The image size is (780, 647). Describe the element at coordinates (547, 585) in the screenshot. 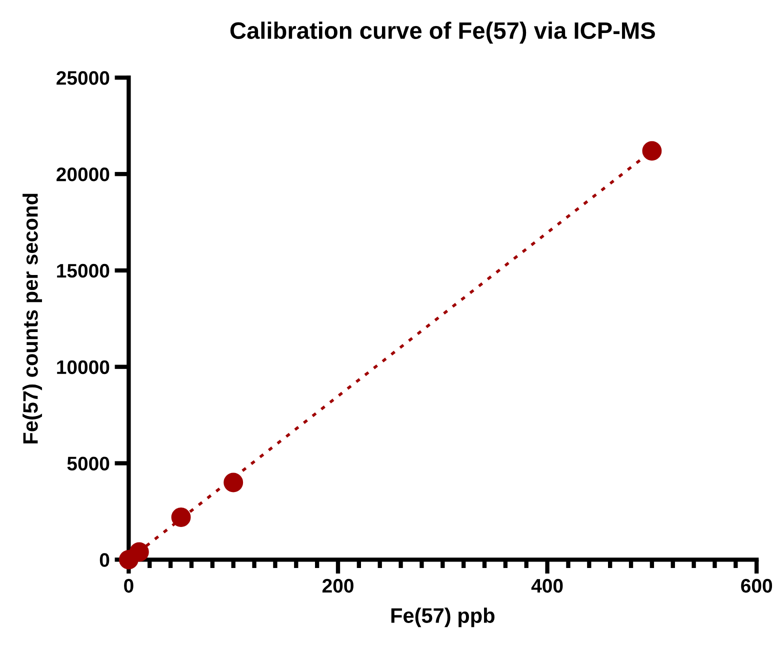

I see `x-tick-label: 400` at that location.